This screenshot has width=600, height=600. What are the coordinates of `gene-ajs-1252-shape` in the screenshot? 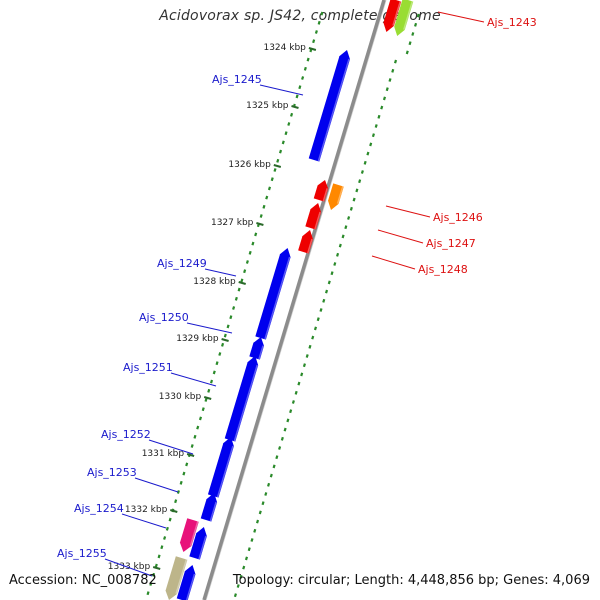 It's located at (220, 467).